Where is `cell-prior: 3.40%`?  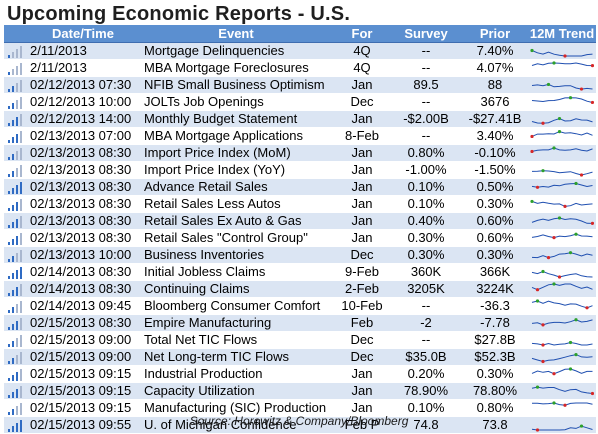 cell-prior: 3.40% is located at coordinates (495, 136).